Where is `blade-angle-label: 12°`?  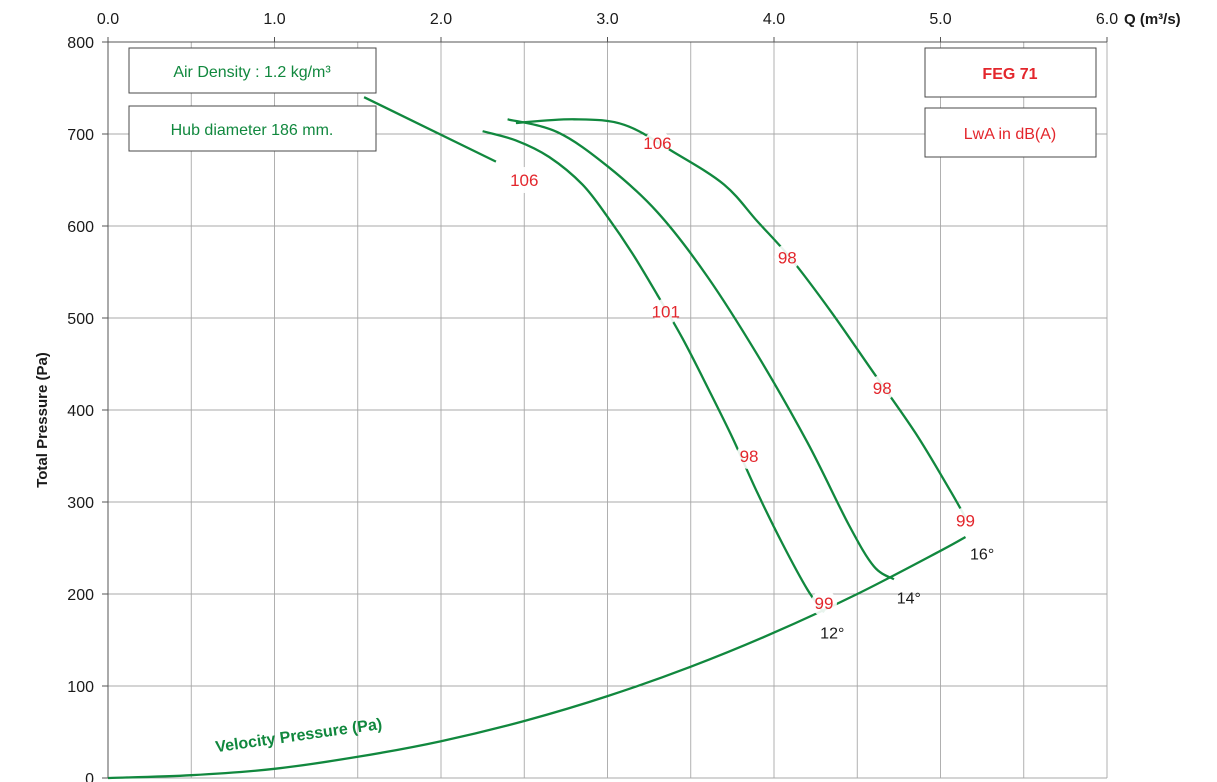
blade-angle-label: 12° is located at coordinates (832, 634).